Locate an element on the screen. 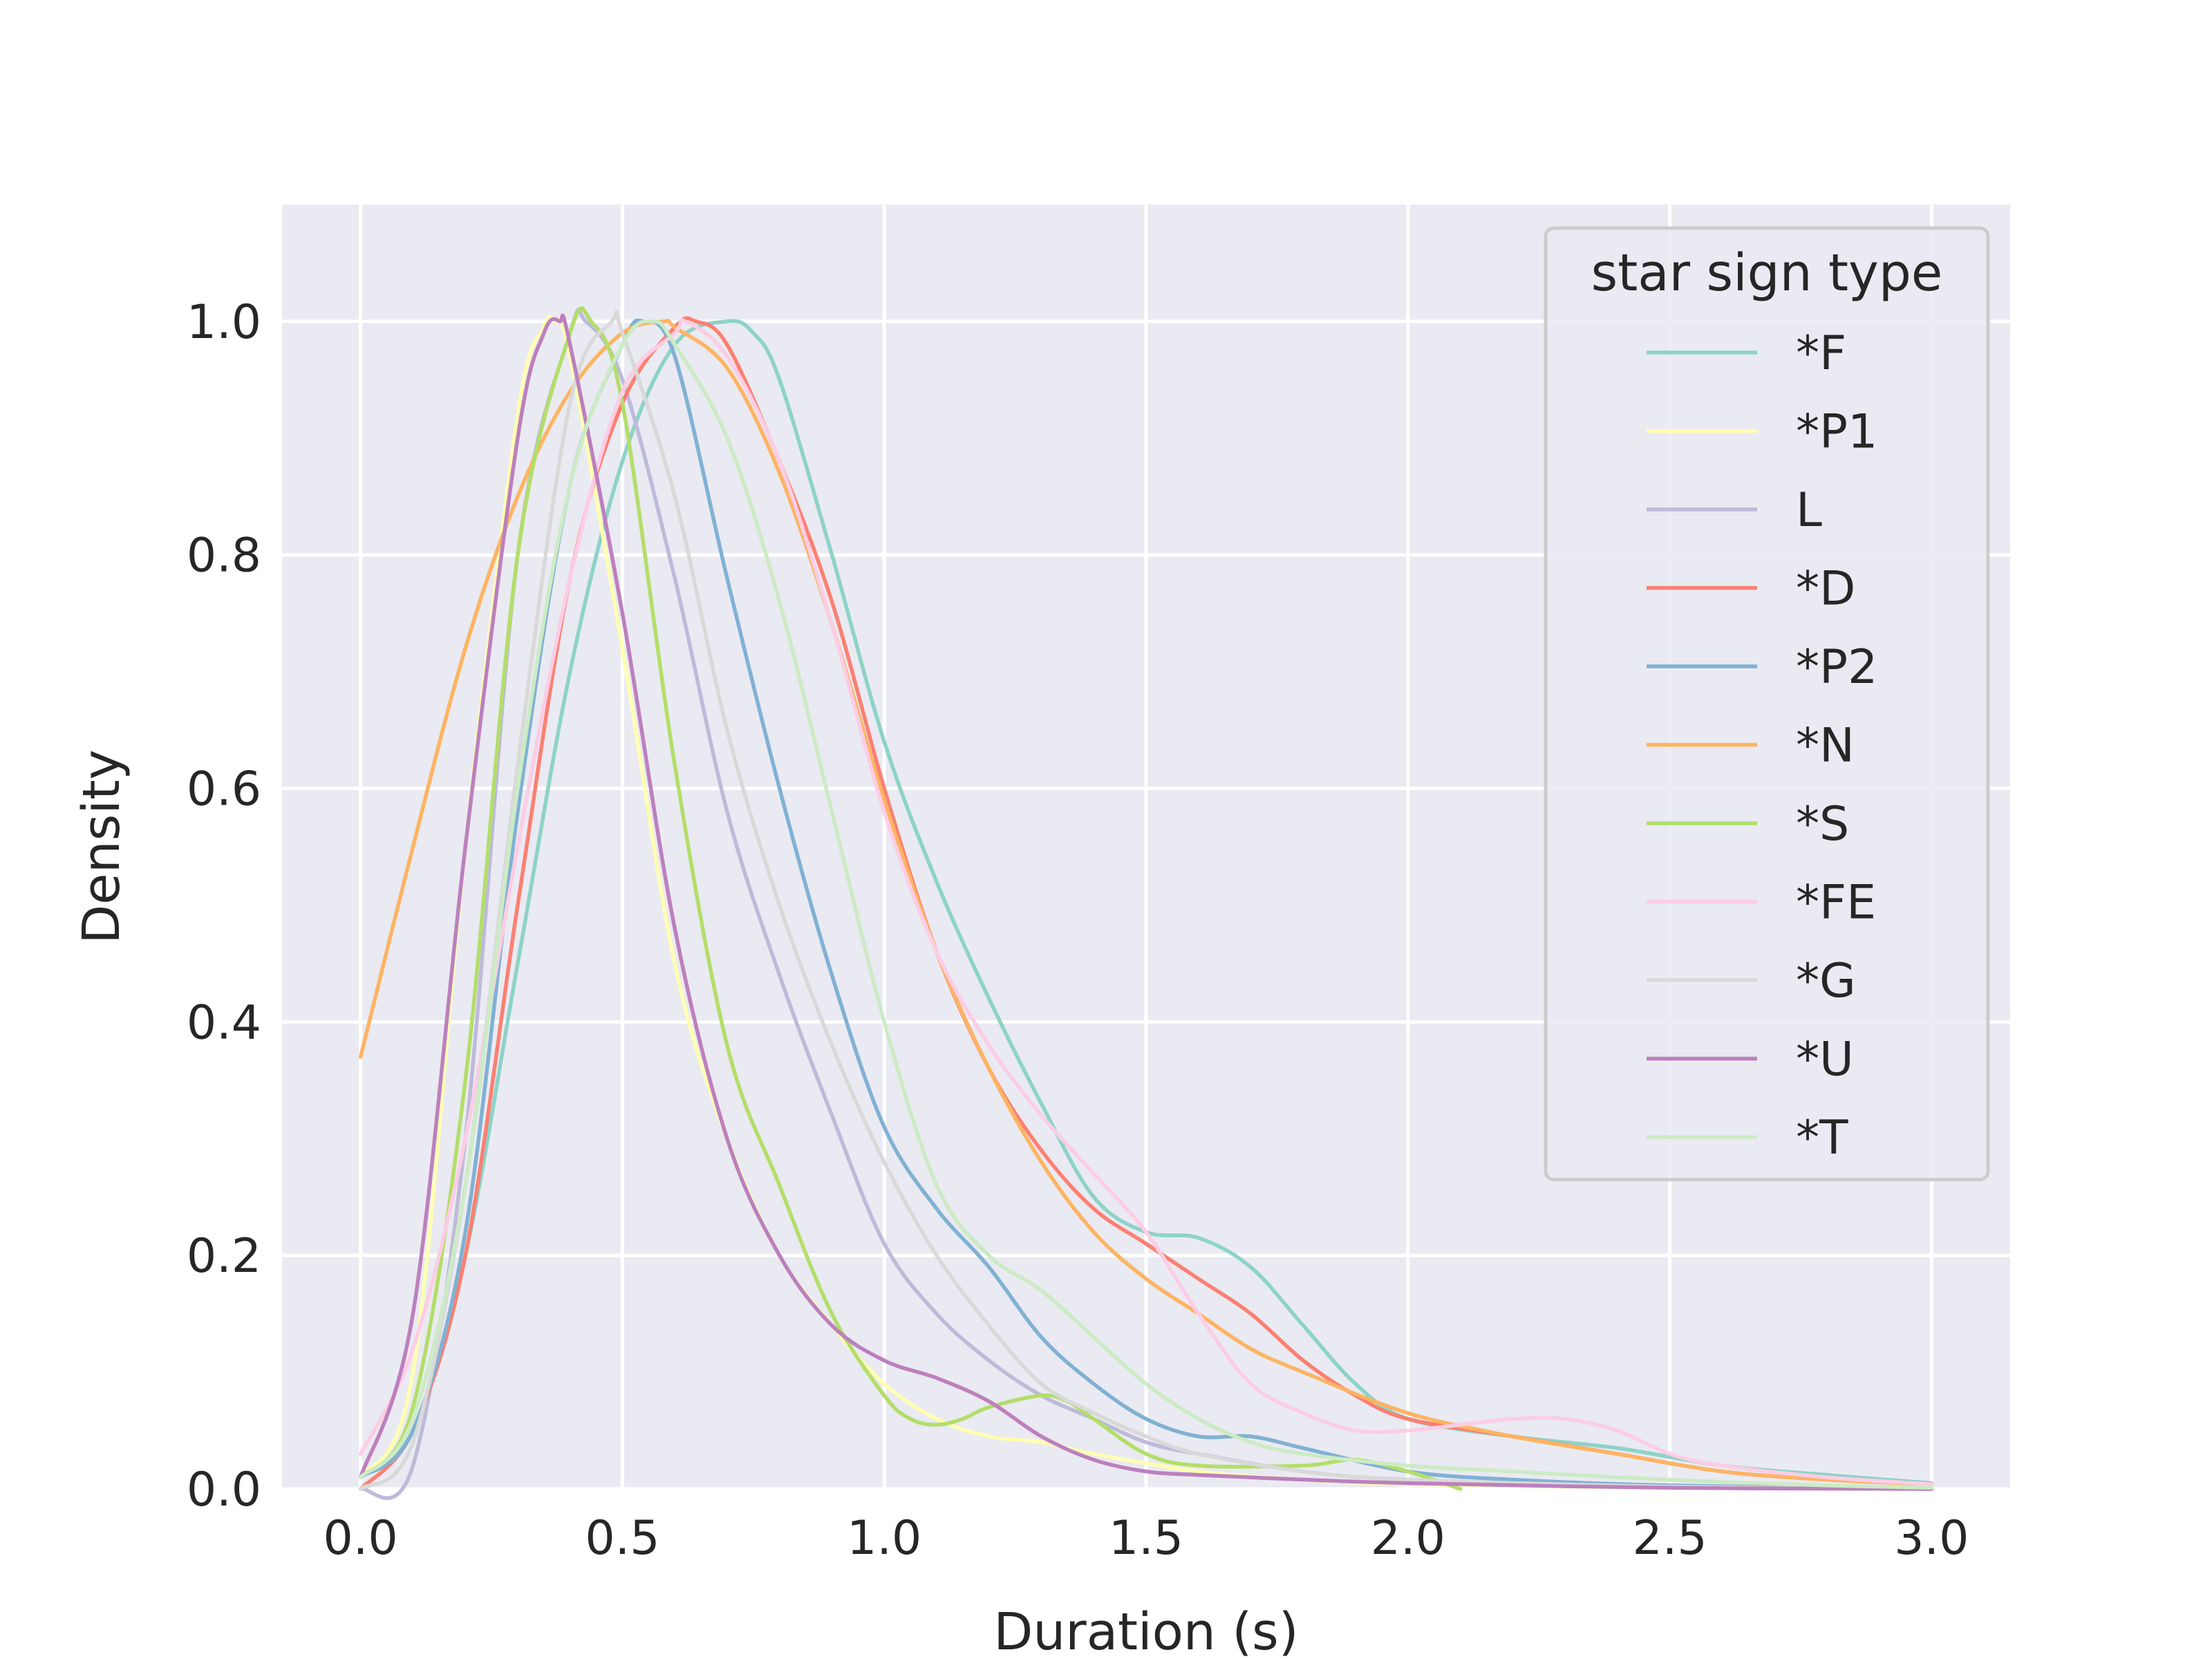 Image resolution: width=2212 pixels, height=1659 pixels. y-tick-label: 0.4 is located at coordinates (224, 1023).